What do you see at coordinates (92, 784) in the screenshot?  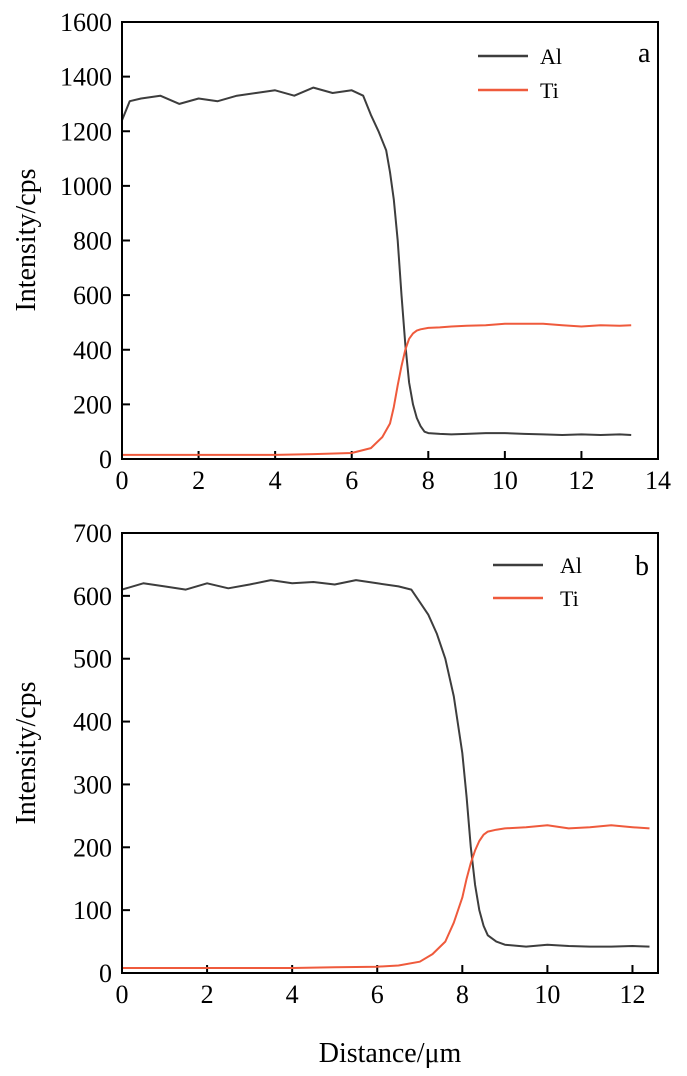 I see `panel-b-y-tick-label: 300` at bounding box center [92, 784].